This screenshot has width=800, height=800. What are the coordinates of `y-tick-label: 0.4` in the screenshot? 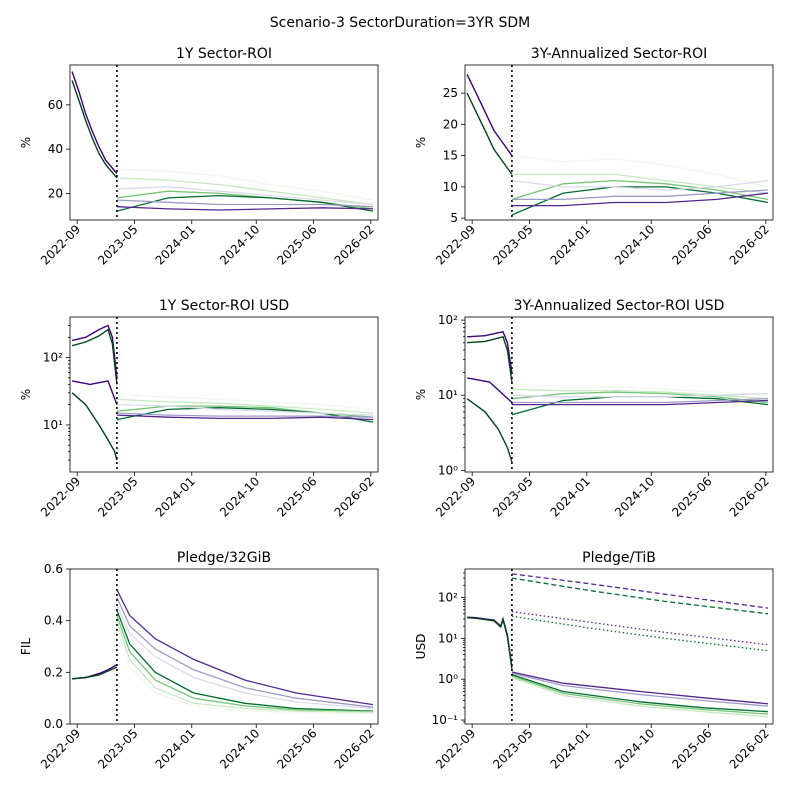 It's located at (53, 621).